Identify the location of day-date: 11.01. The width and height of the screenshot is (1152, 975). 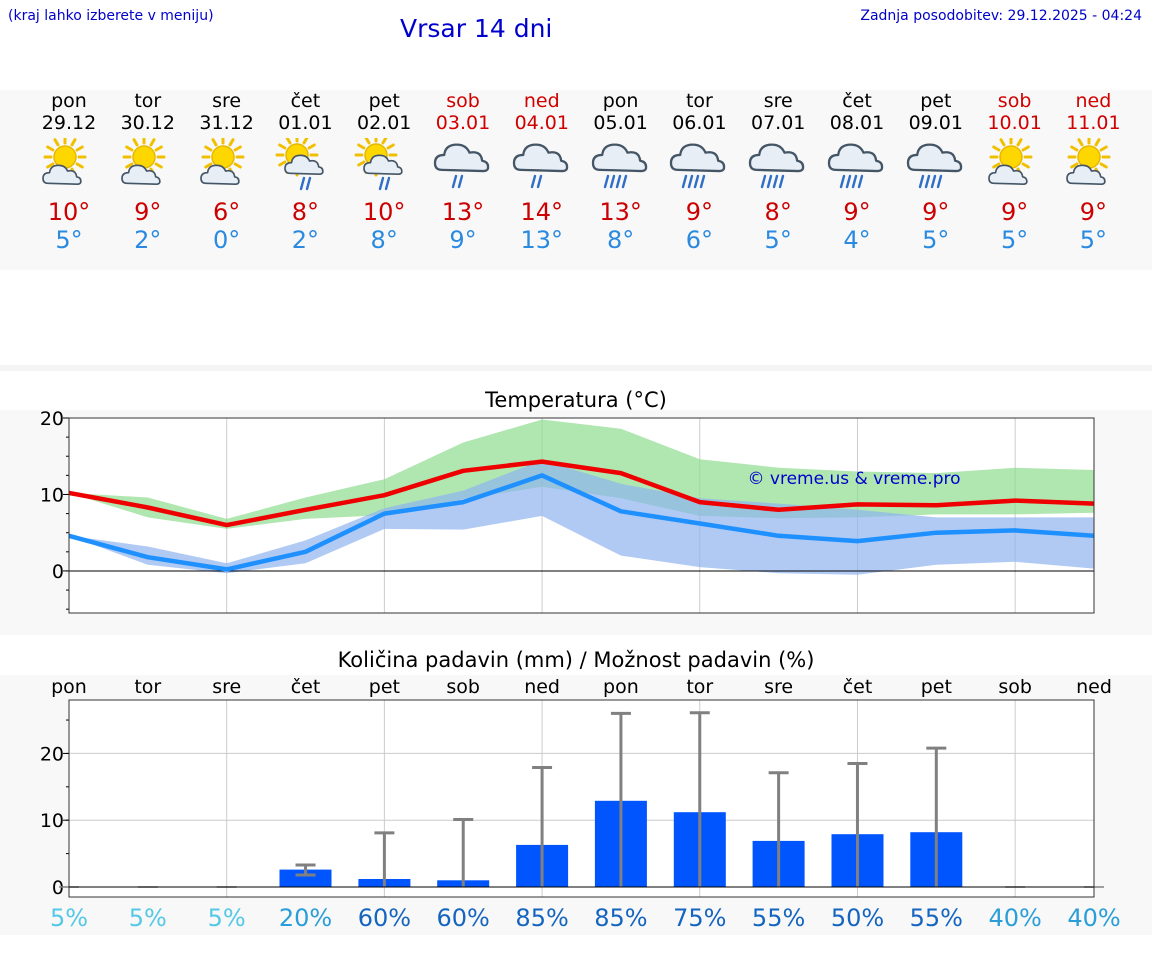
(1093, 123).